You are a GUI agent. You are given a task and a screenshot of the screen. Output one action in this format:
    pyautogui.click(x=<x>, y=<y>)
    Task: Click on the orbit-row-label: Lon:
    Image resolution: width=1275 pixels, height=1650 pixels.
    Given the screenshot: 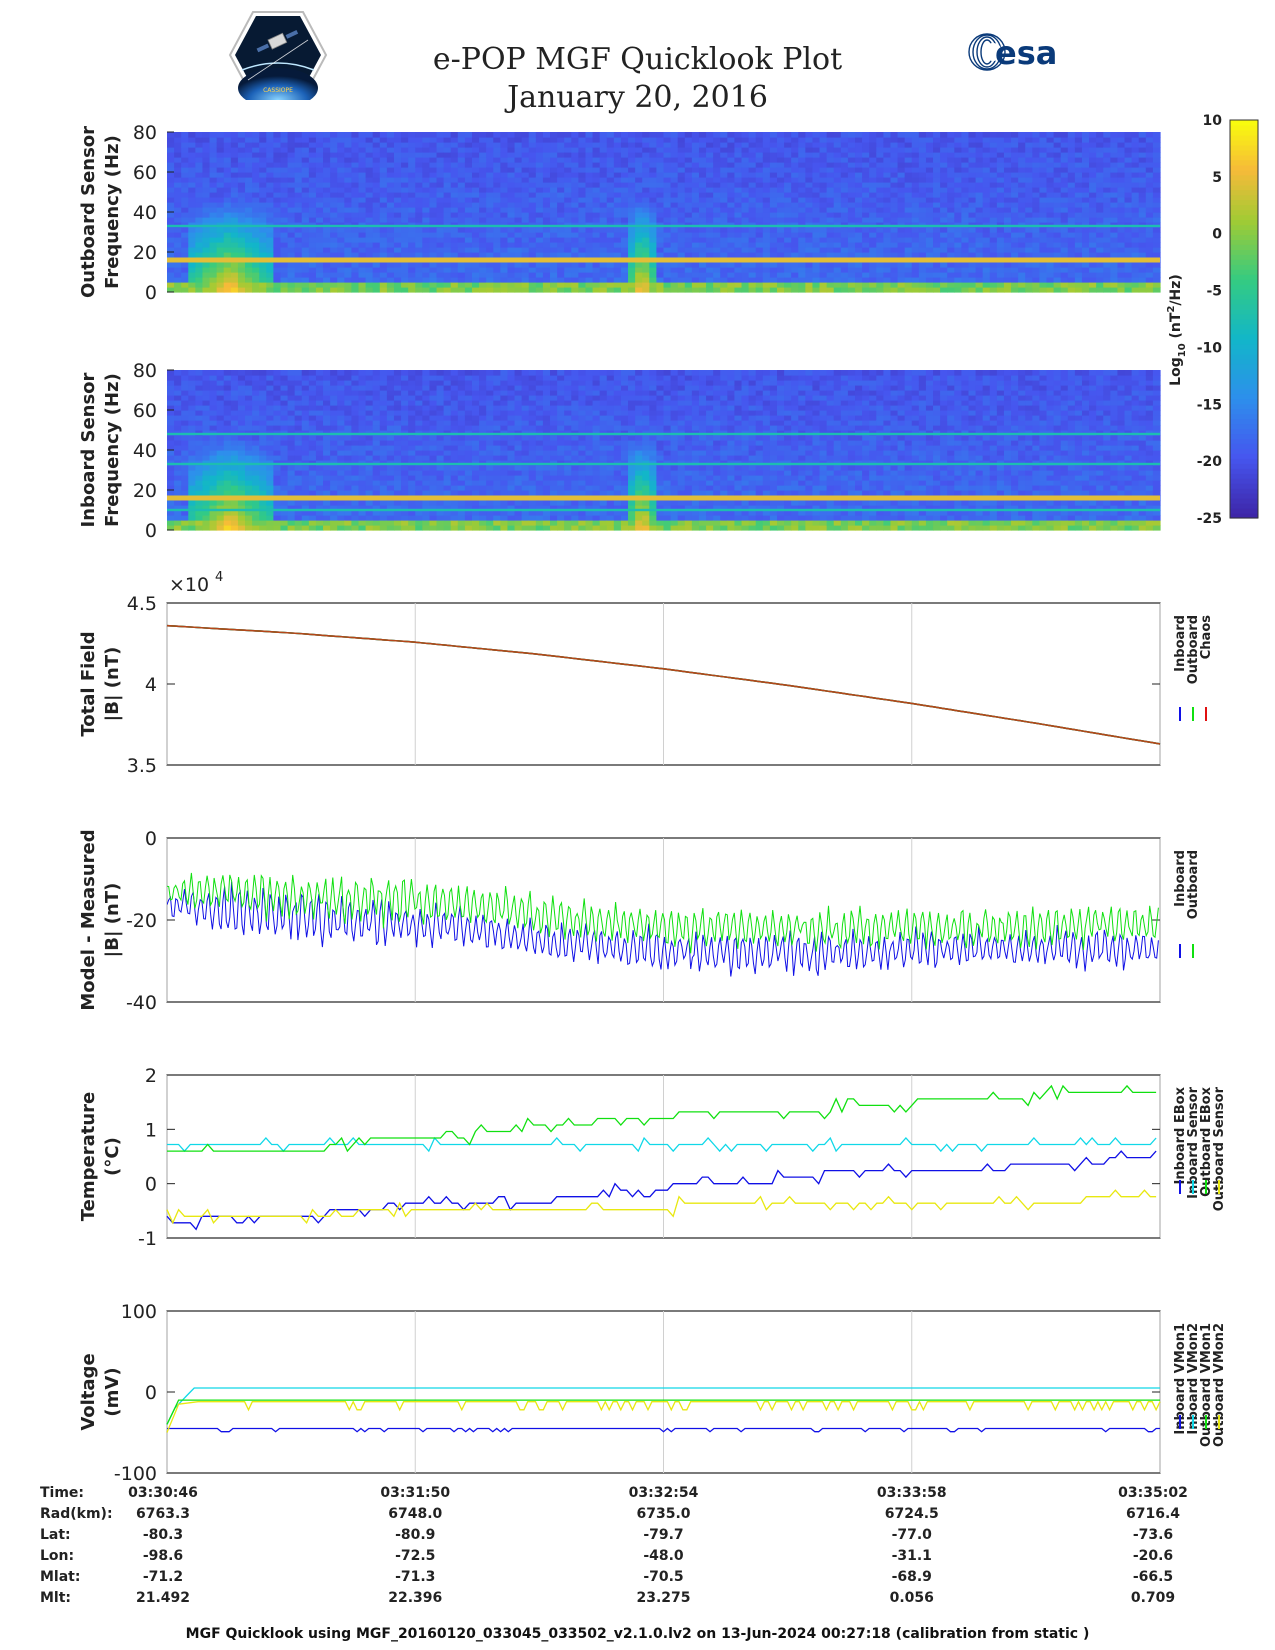 What is the action you would take?
    pyautogui.click(x=57, y=1556)
    